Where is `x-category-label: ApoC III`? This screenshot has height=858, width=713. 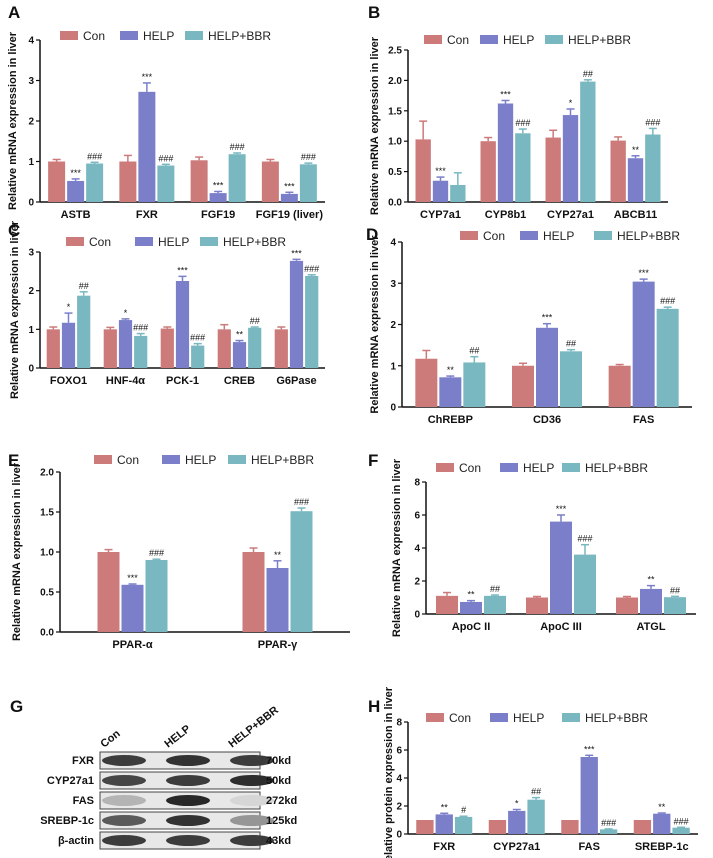
x-category-label: ApoC III is located at coordinates (561, 627).